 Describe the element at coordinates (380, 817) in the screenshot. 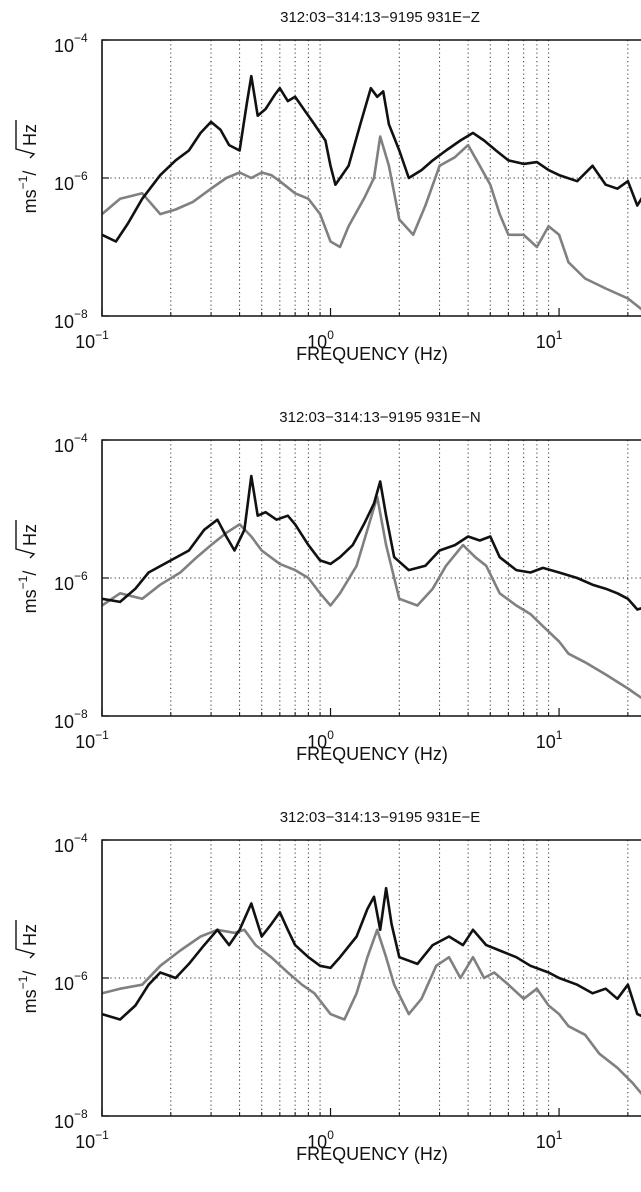

I see `chart-title: 312:03−314:13−9195 931E−E` at that location.